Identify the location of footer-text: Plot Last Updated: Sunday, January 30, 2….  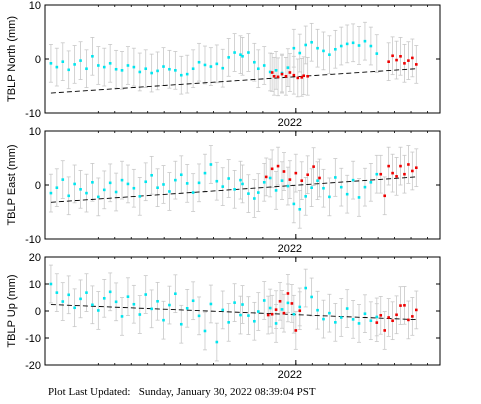
(182, 392).